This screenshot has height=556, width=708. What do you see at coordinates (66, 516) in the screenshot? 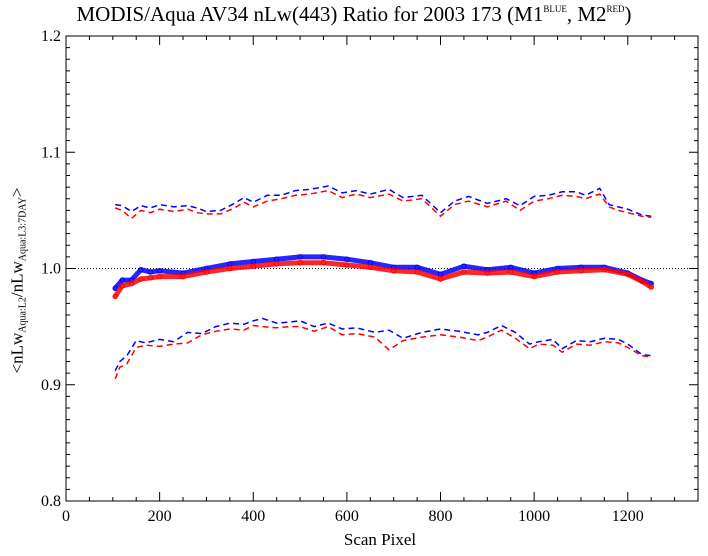
I see `x-tick-label: 0` at bounding box center [66, 516].